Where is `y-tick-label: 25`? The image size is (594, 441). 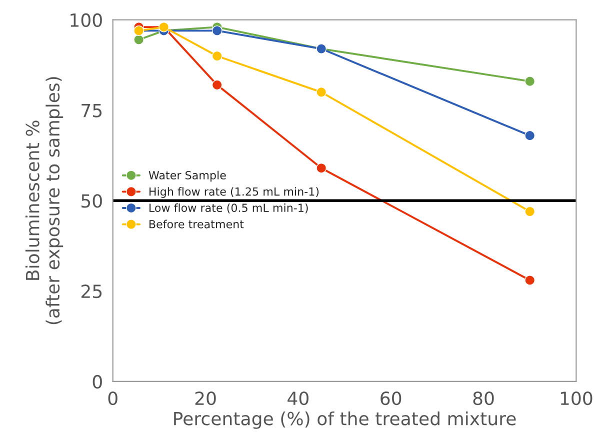 y-tick-label: 25 is located at coordinates (91, 291).